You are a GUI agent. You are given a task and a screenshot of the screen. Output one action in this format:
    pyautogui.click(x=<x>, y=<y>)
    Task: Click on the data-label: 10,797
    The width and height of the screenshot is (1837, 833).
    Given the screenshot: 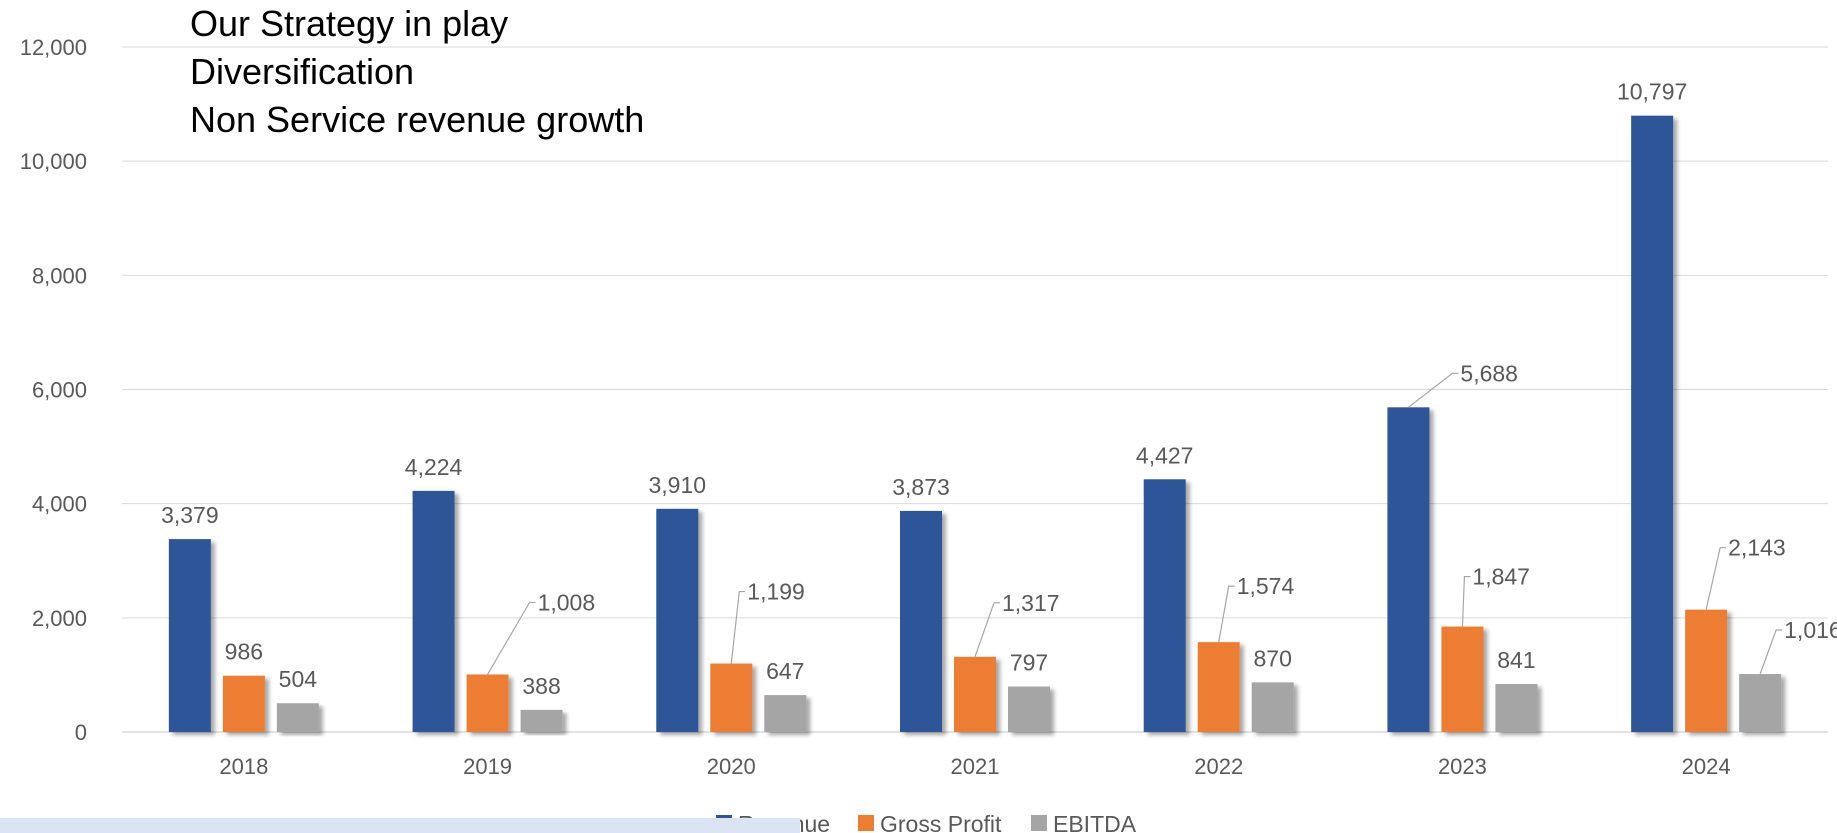 What is the action you would take?
    pyautogui.click(x=1652, y=92)
    